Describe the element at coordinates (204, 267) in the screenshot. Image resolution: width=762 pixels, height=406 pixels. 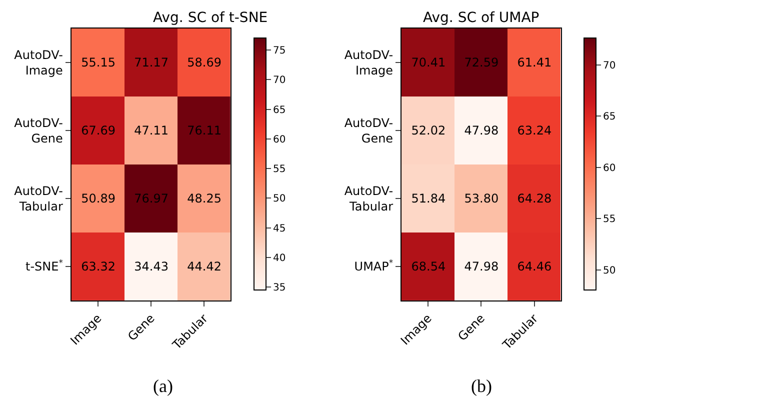
I see `data-label: 44.42` at that location.